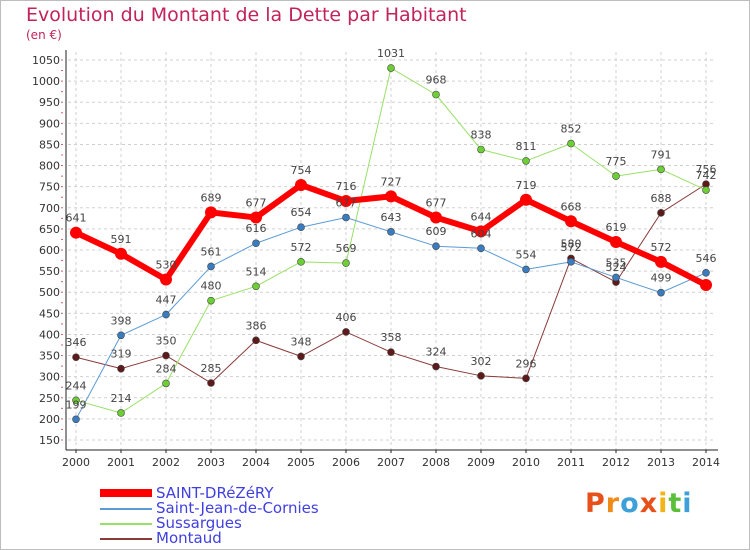  Describe the element at coordinates (126, 539) in the screenshot. I see `legend-swatch-montaud` at that location.